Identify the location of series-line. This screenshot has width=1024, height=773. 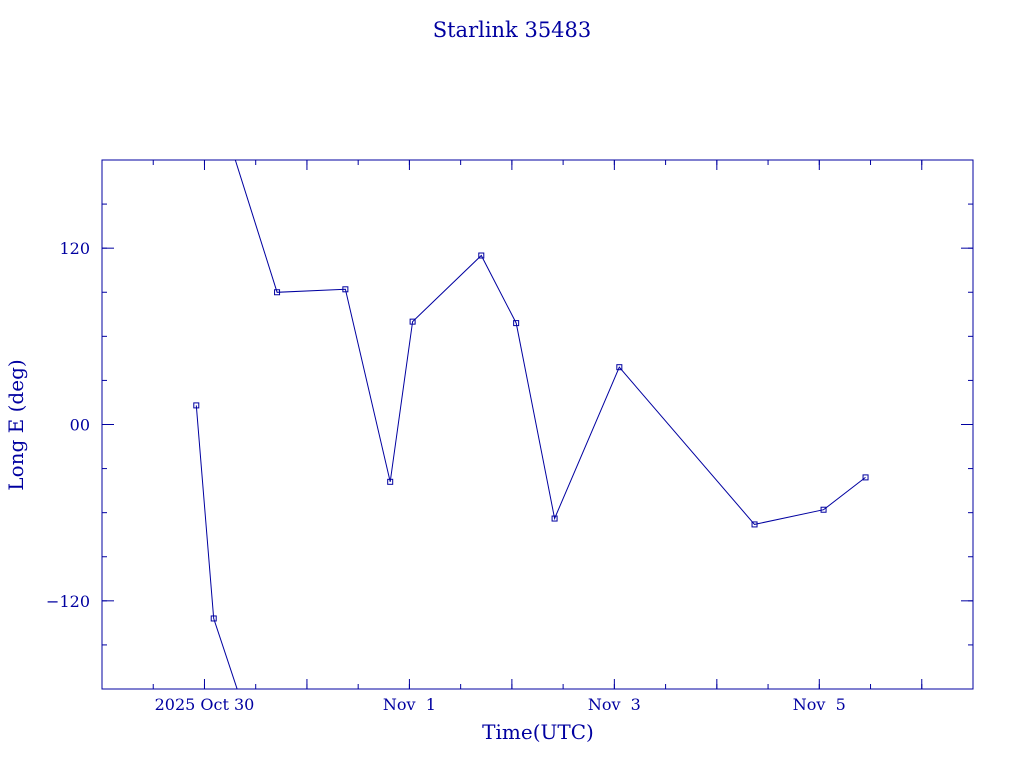
(216, 547).